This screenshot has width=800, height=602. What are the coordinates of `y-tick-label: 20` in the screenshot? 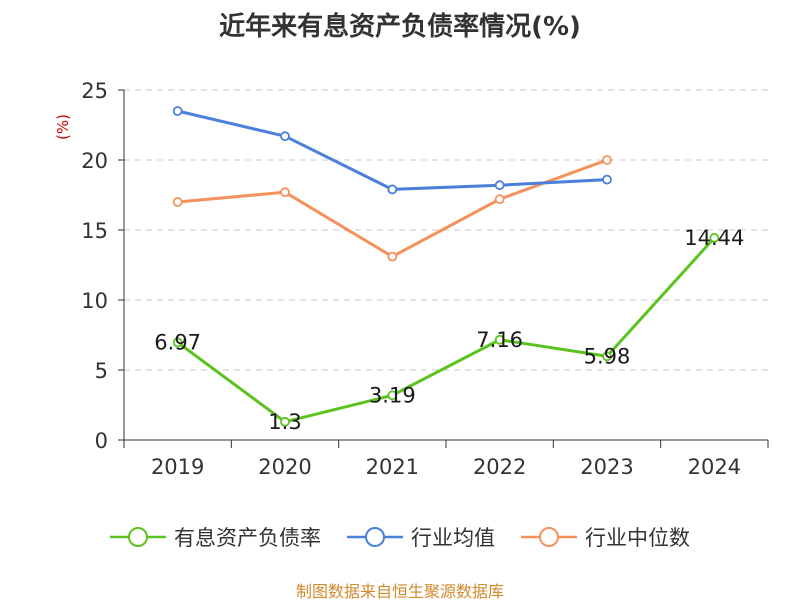 It's located at (94, 161).